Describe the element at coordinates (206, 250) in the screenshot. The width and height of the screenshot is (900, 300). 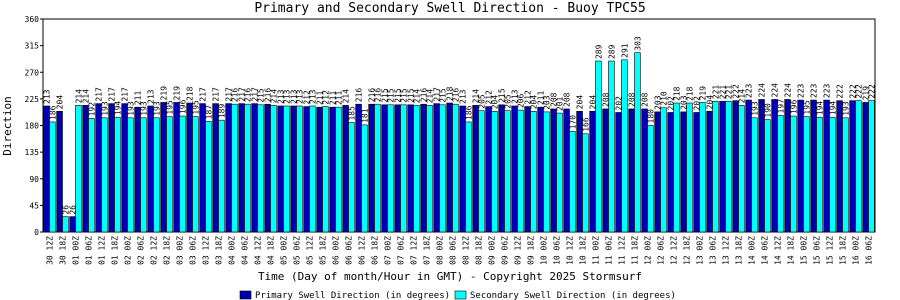
I see `x-tick-label: 03 12Z` at that location.